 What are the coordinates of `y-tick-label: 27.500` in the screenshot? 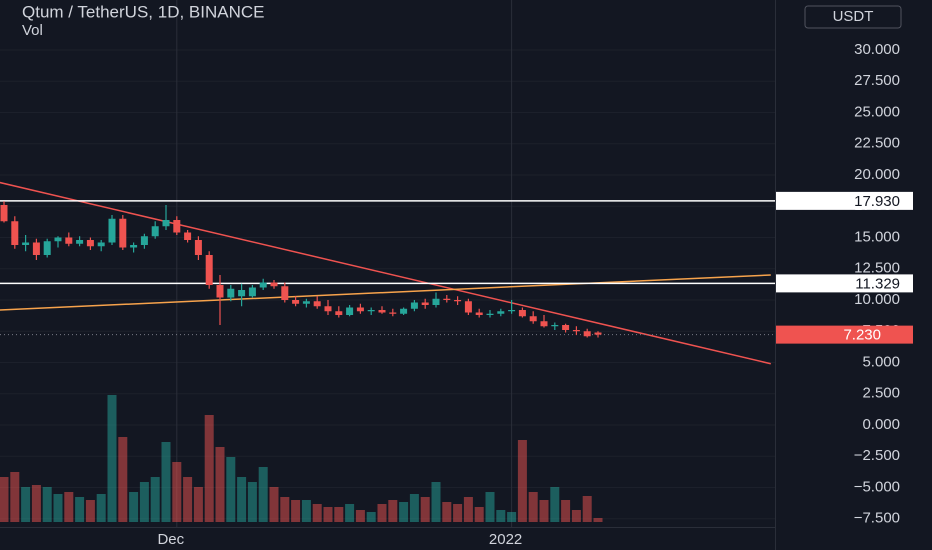 It's located at (877, 80).